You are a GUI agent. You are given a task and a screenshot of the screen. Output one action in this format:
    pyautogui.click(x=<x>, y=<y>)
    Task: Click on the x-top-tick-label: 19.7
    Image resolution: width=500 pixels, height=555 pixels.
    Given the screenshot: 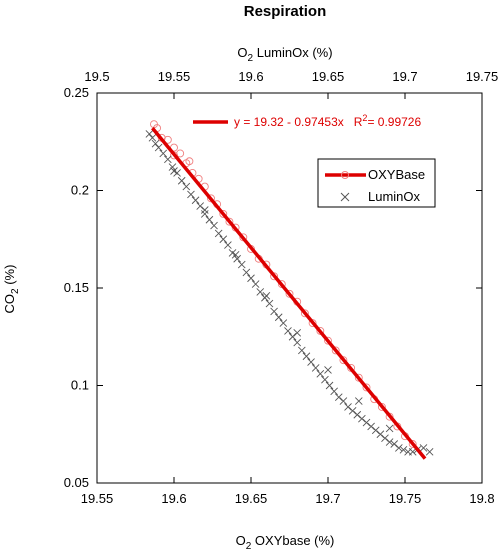 What is the action you would take?
    pyautogui.click(x=404, y=76)
    